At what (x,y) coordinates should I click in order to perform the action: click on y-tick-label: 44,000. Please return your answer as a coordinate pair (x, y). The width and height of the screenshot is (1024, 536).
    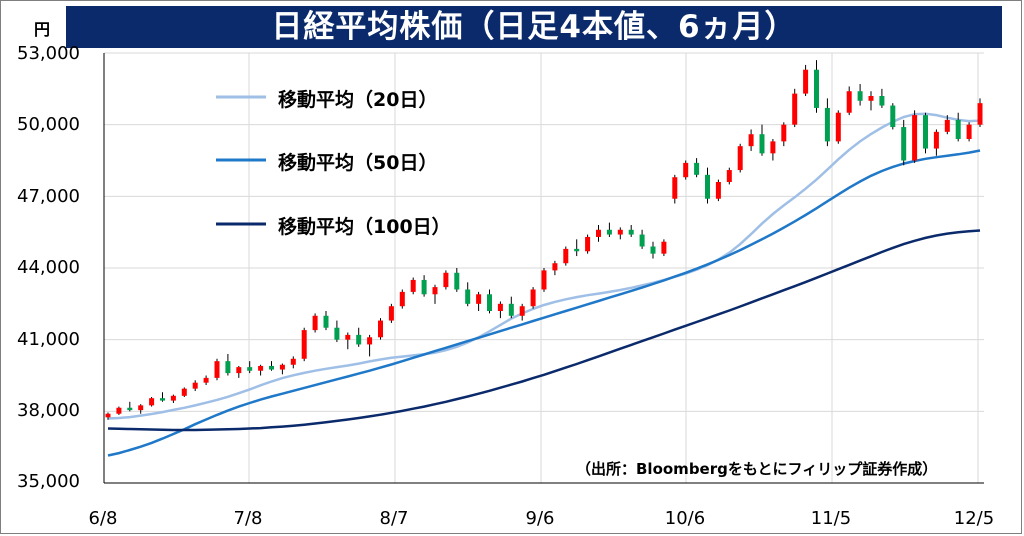
    Looking at the image, I should click on (48, 267).